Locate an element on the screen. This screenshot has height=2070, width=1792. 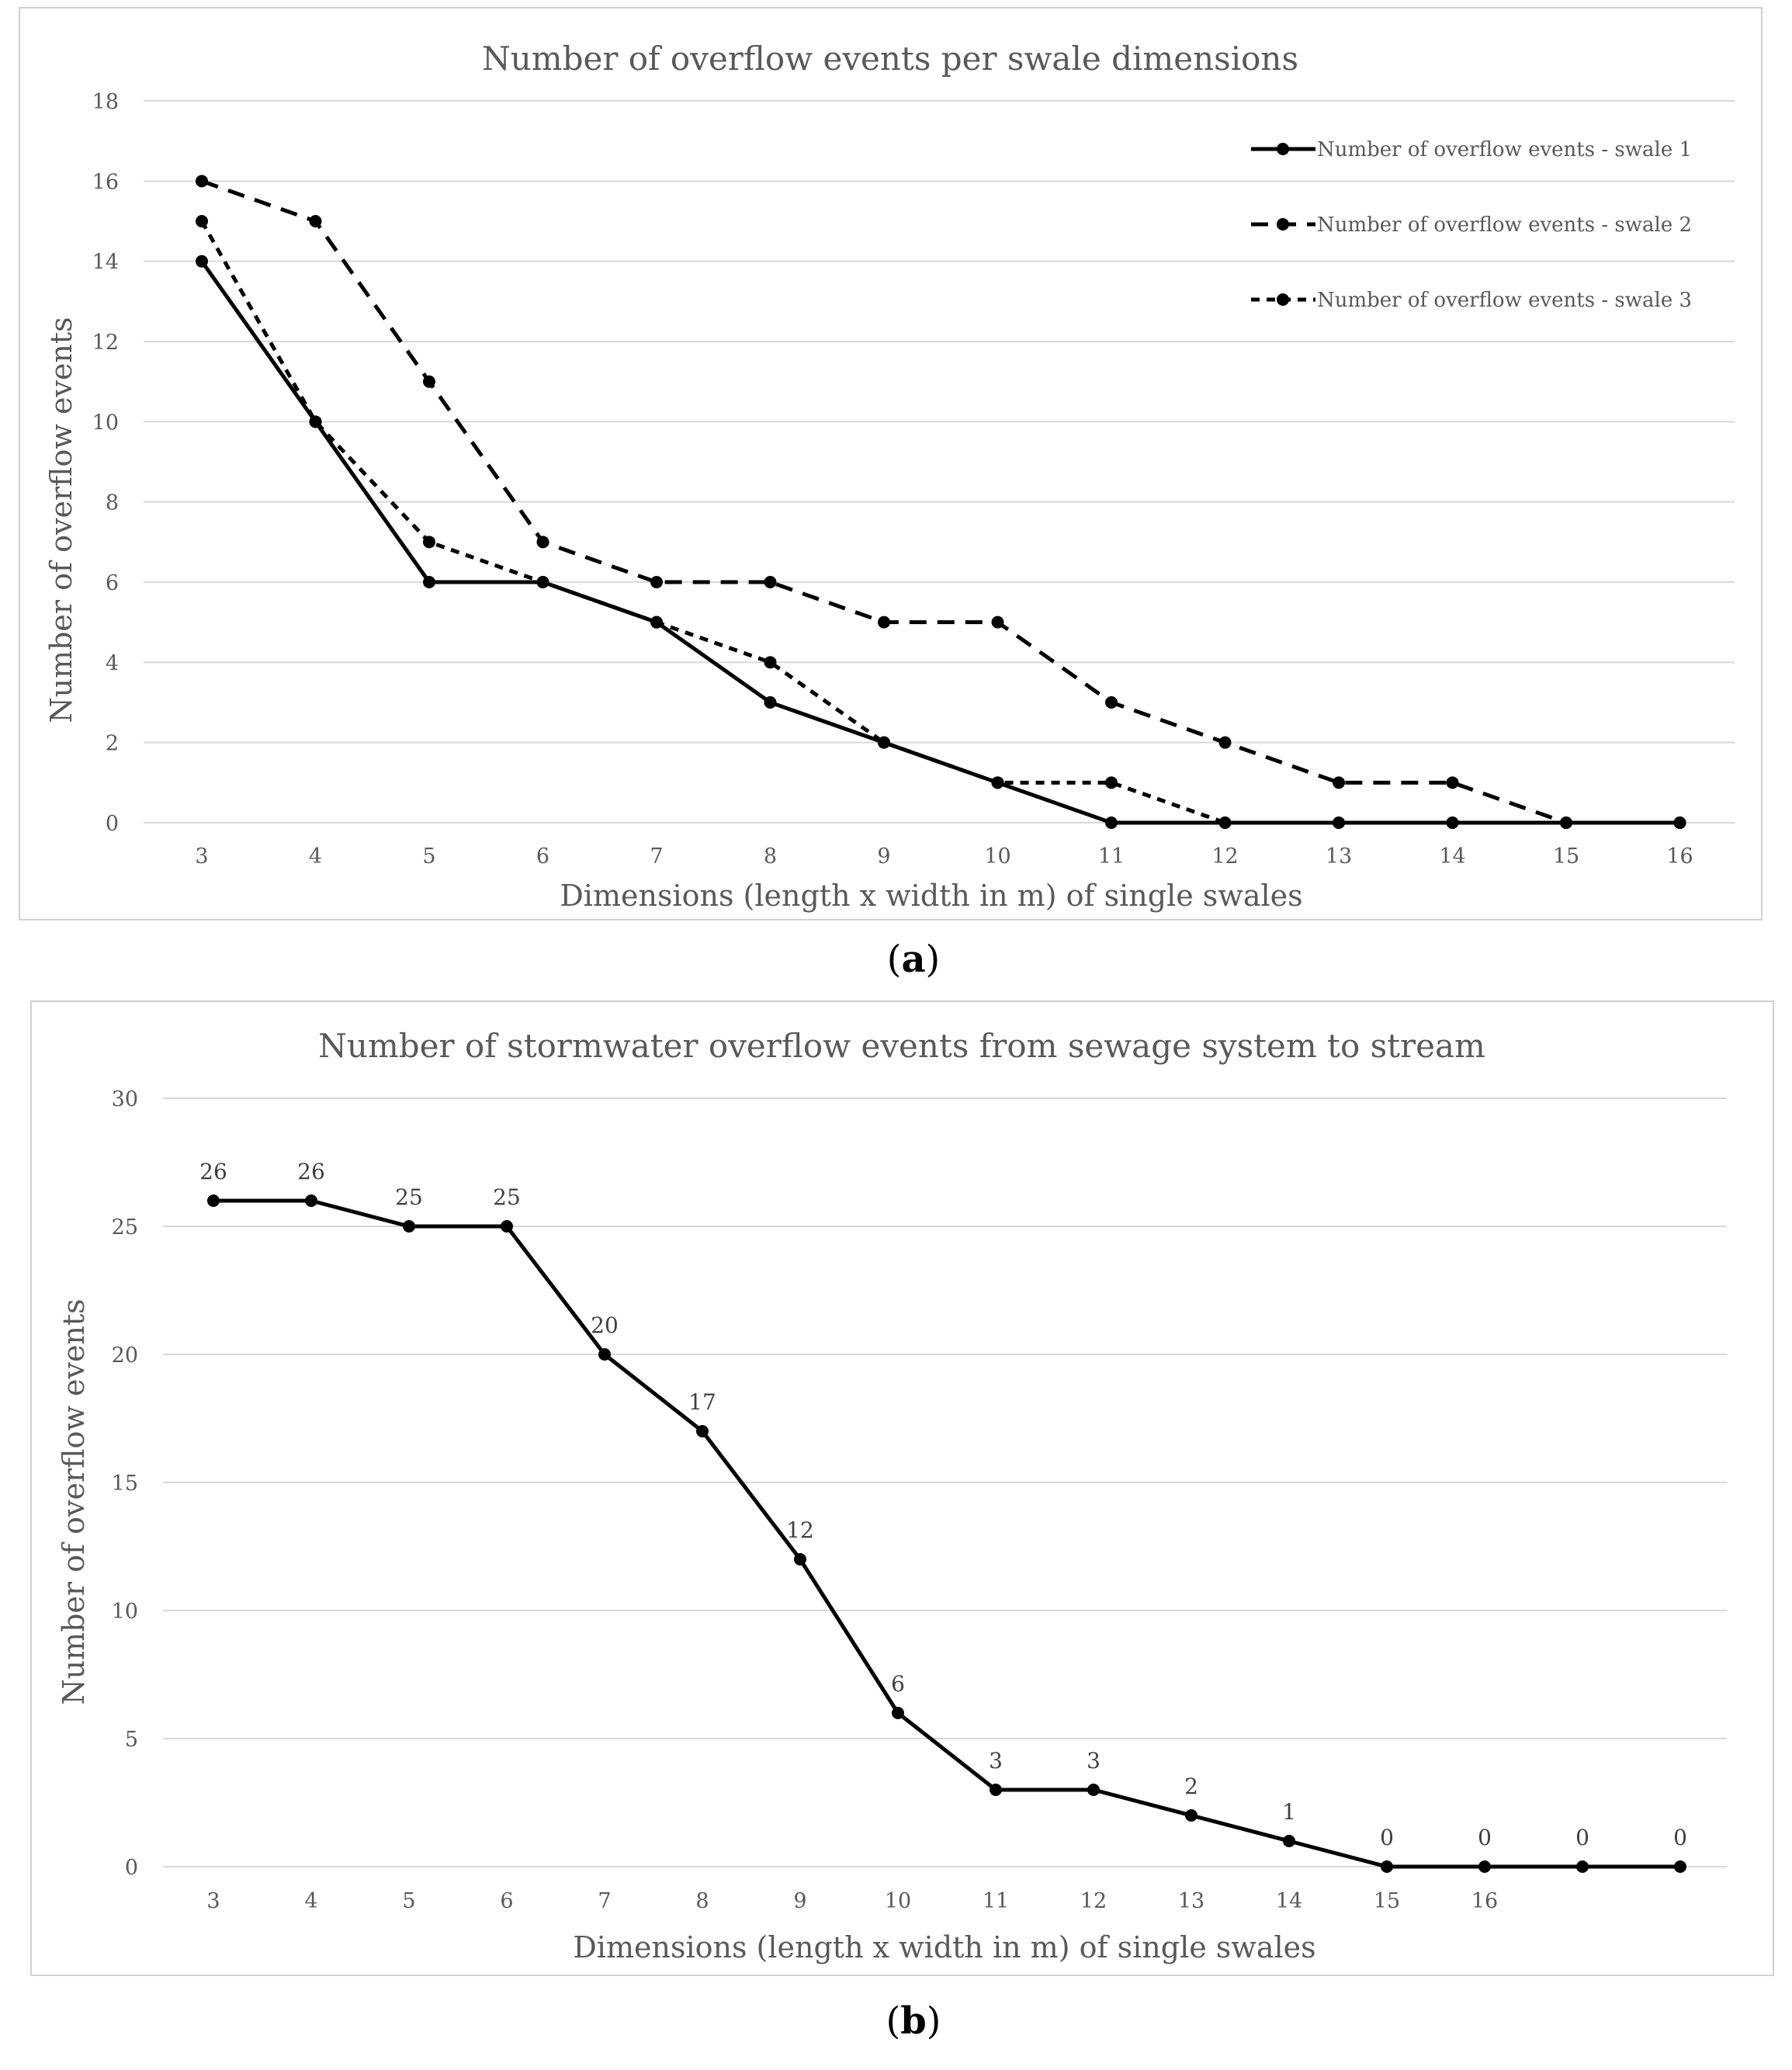
caption-b: (b) is located at coordinates (913, 2021).